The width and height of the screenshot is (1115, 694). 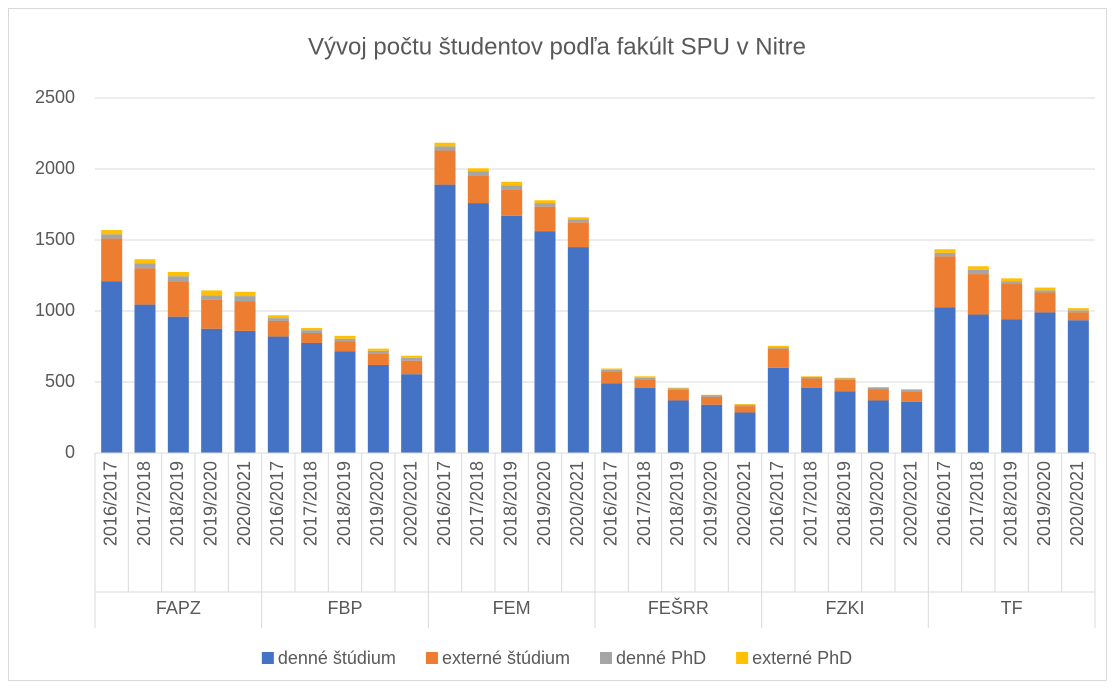 What do you see at coordinates (810, 503) in the screenshot?
I see `x-tick-label: 2017/2018` at bounding box center [810, 503].